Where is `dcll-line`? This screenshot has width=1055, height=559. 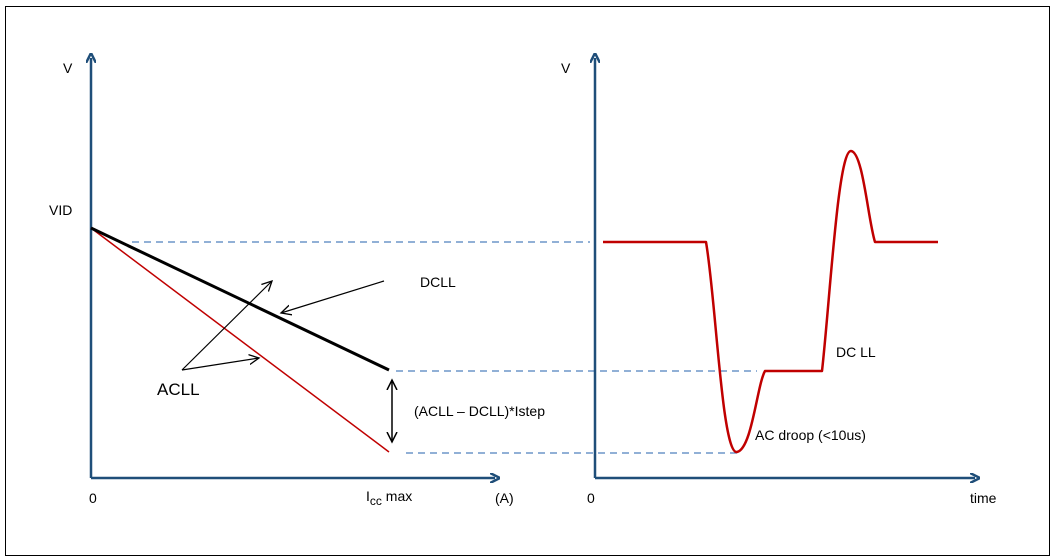 dcll-line is located at coordinates (240, 299).